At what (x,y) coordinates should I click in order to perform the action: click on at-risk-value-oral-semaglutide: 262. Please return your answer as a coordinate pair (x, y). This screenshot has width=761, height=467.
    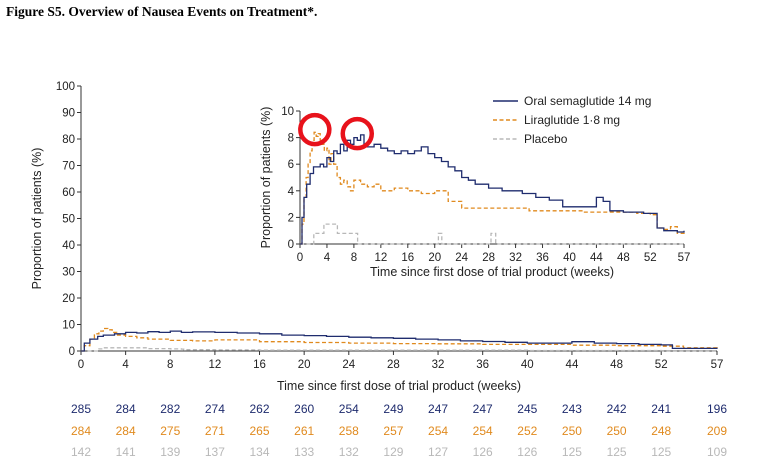
    Looking at the image, I should click on (260, 409).